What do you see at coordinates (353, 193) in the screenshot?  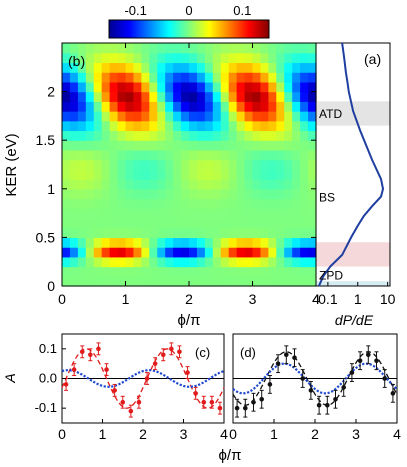 I see `spectrum-bands` at bounding box center [353, 193].